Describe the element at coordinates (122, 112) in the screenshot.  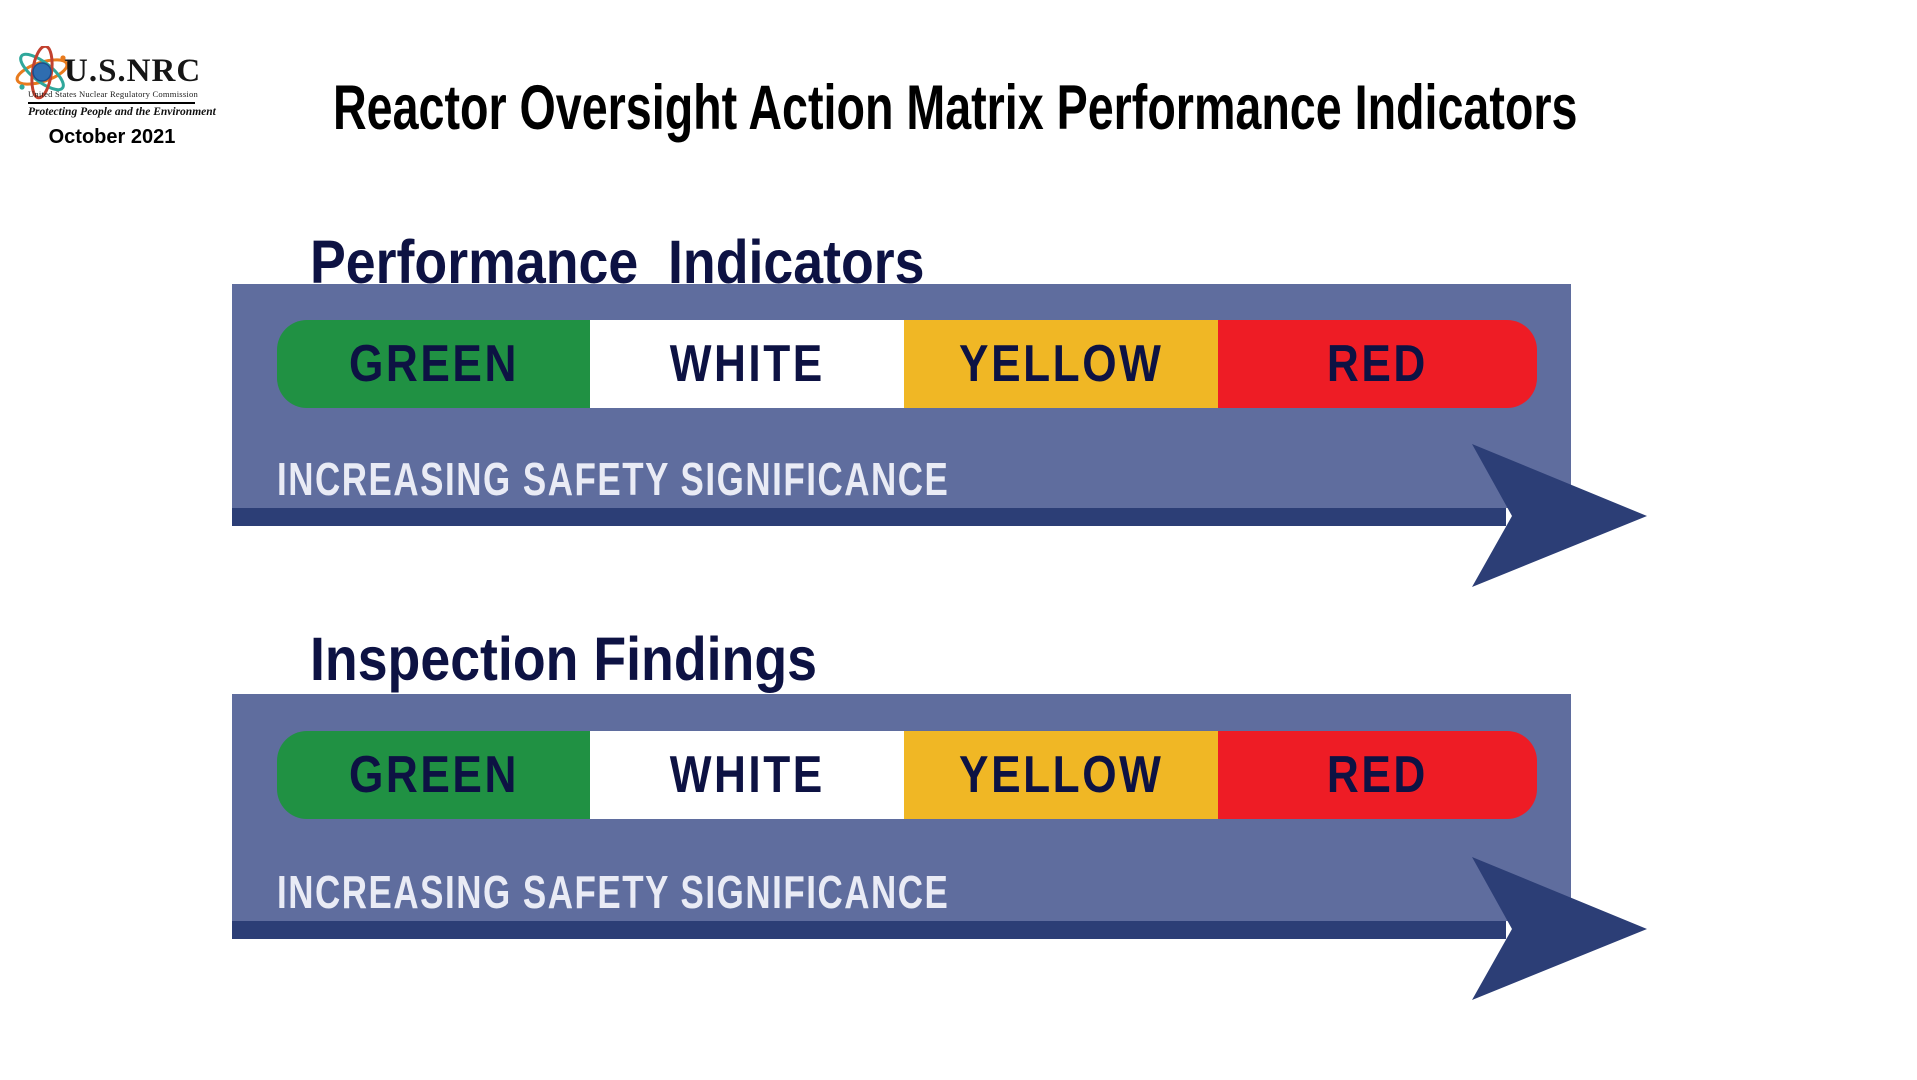
I see `nrc-tagline: Protecting People and the Environment` at that location.